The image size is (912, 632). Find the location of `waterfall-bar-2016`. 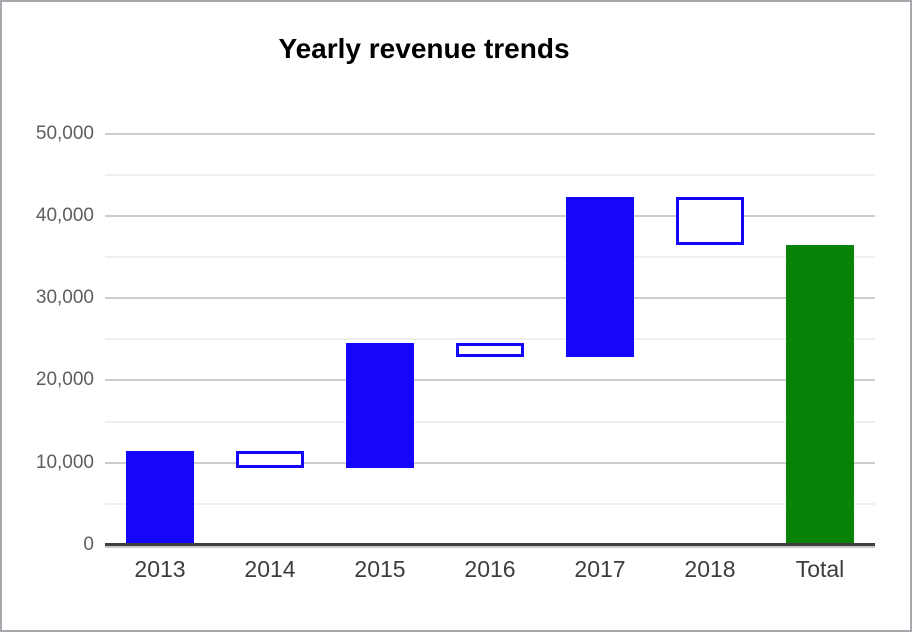

waterfall-bar-2016 is located at coordinates (490, 350).